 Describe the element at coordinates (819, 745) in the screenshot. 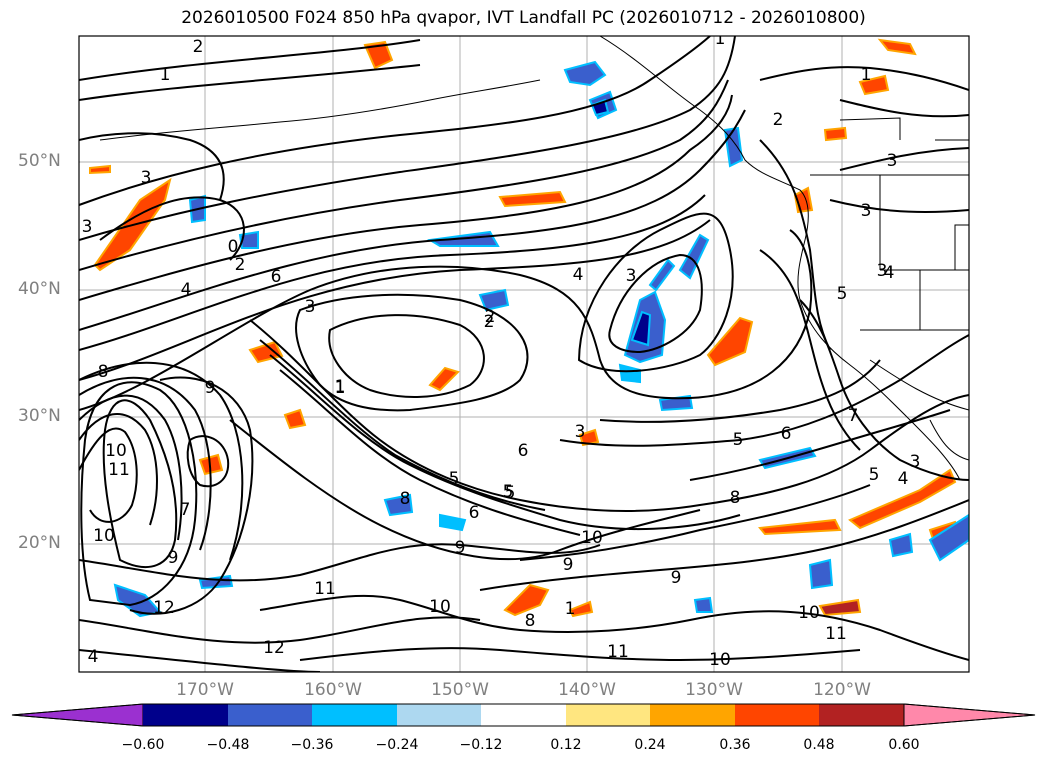

I see `colorbar-tick: 0.48` at that location.